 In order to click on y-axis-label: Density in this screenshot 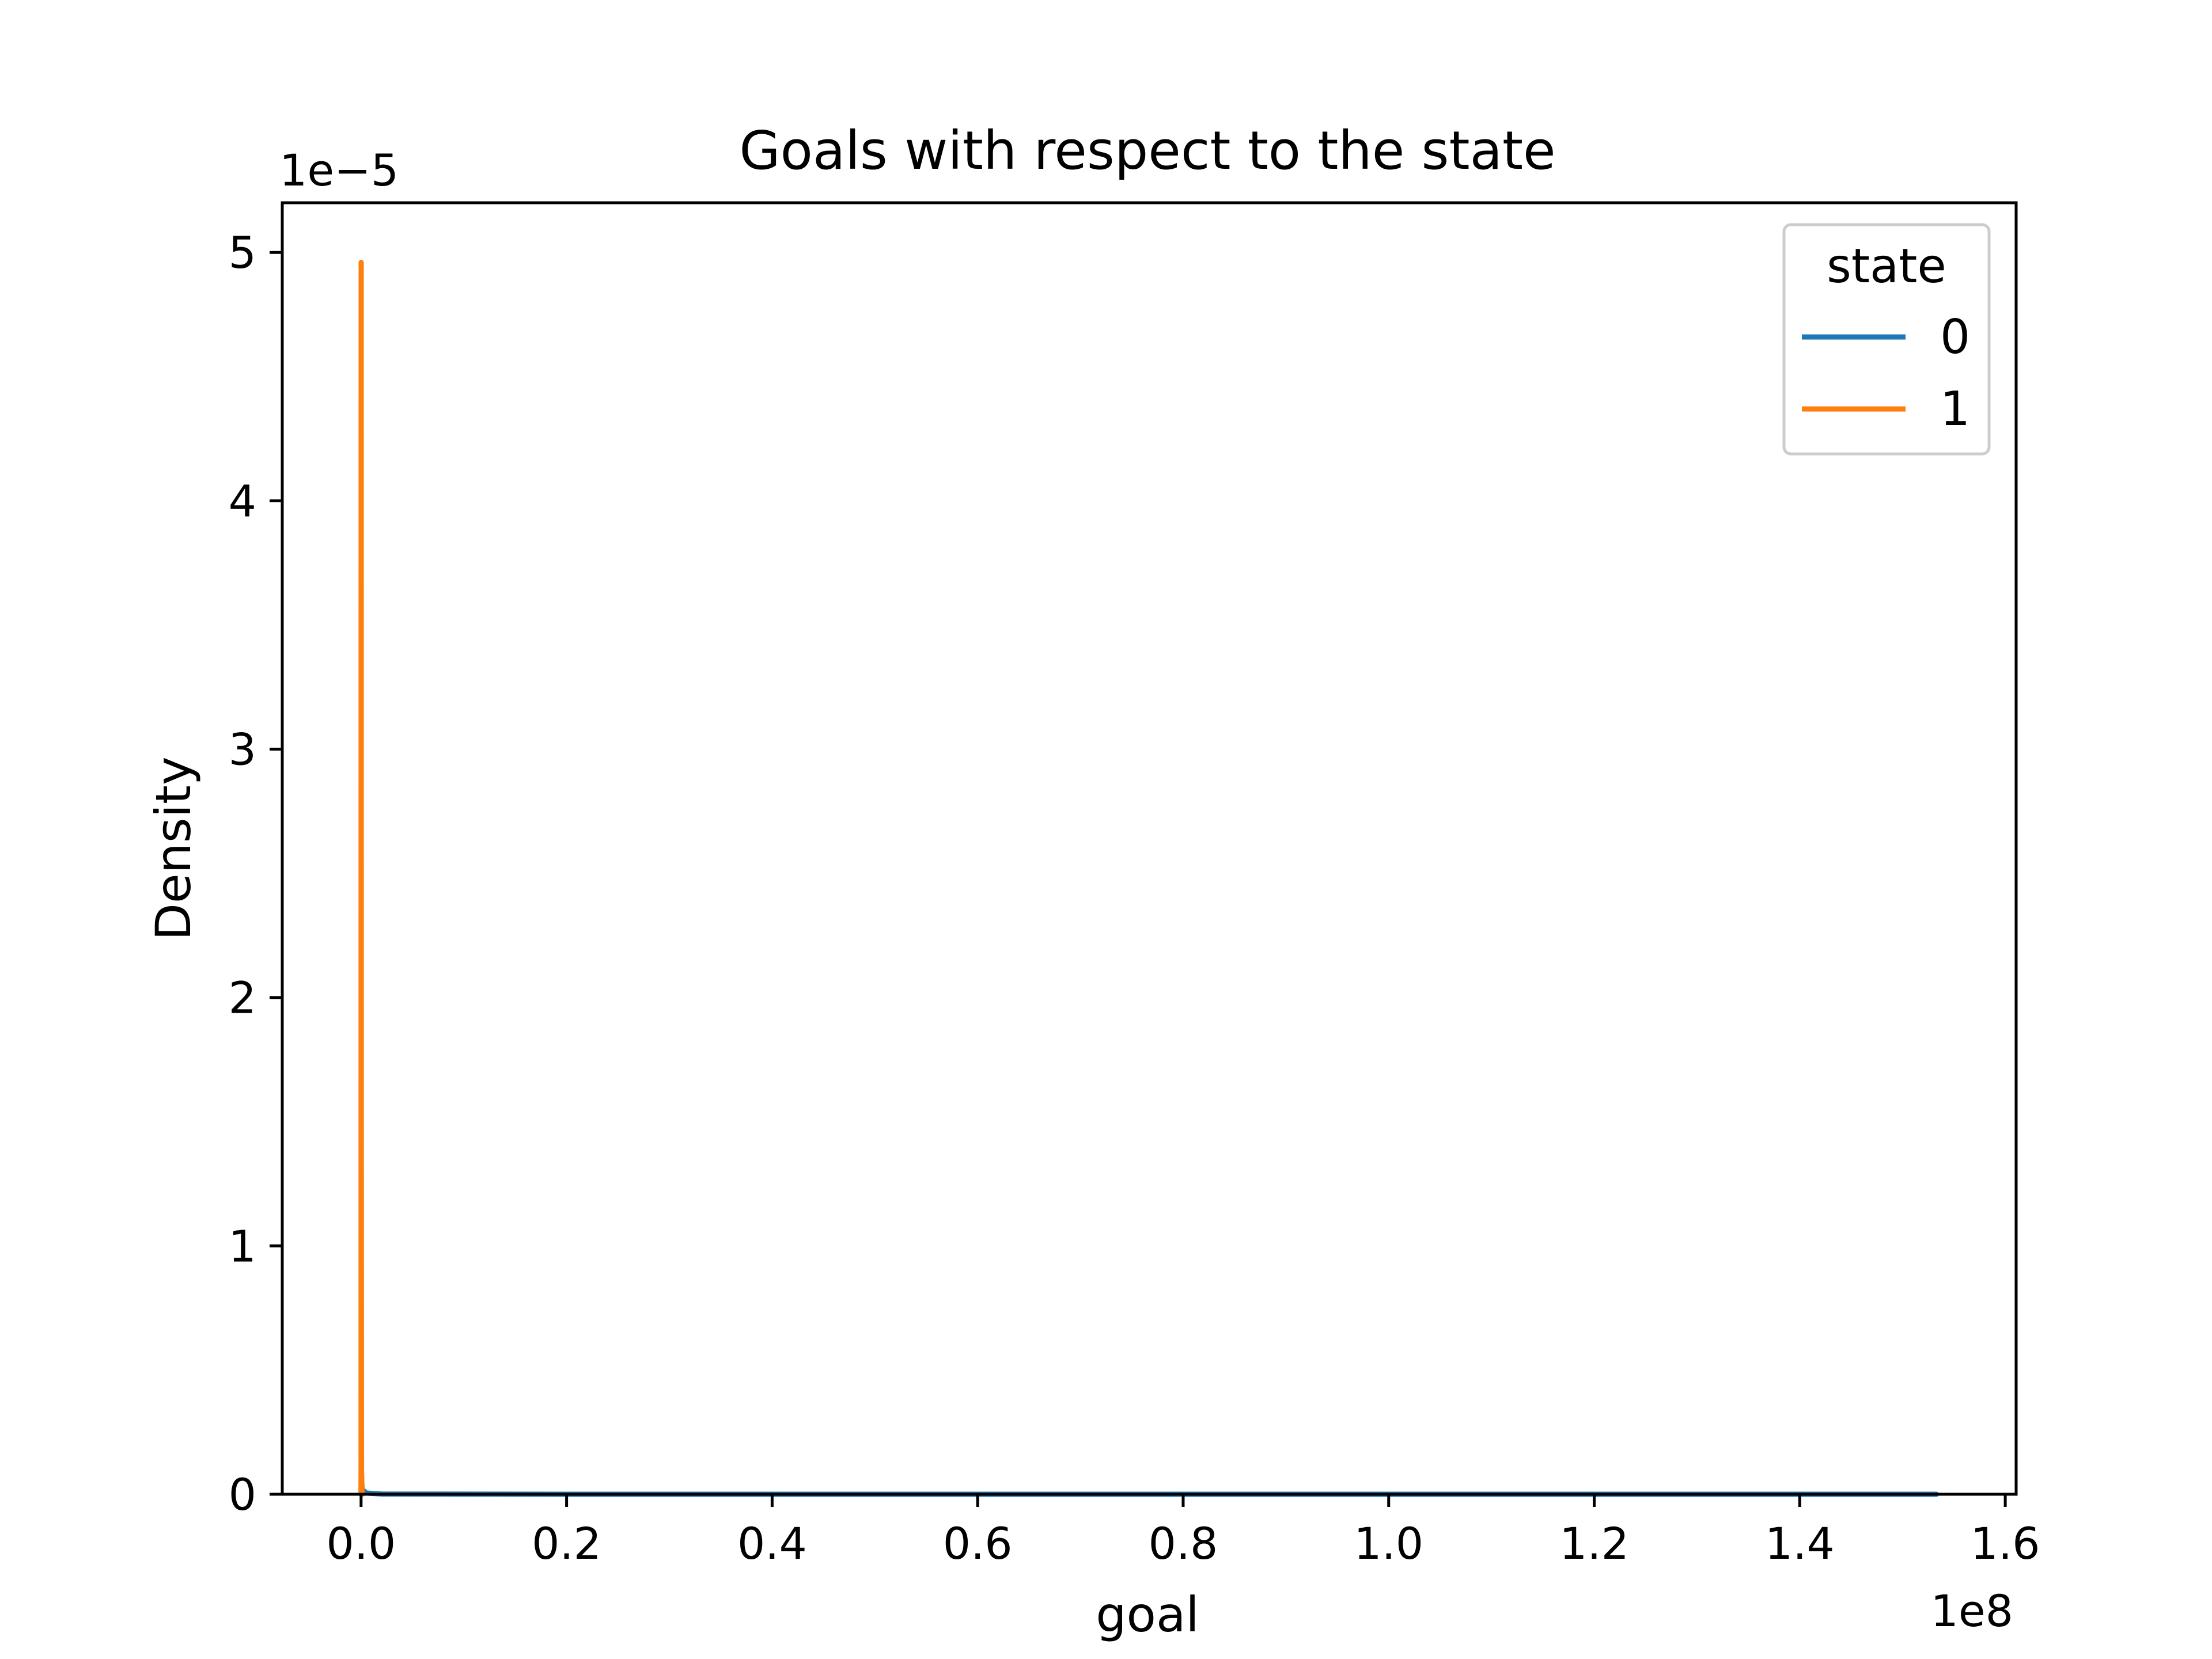, I will do `click(173, 848)`.